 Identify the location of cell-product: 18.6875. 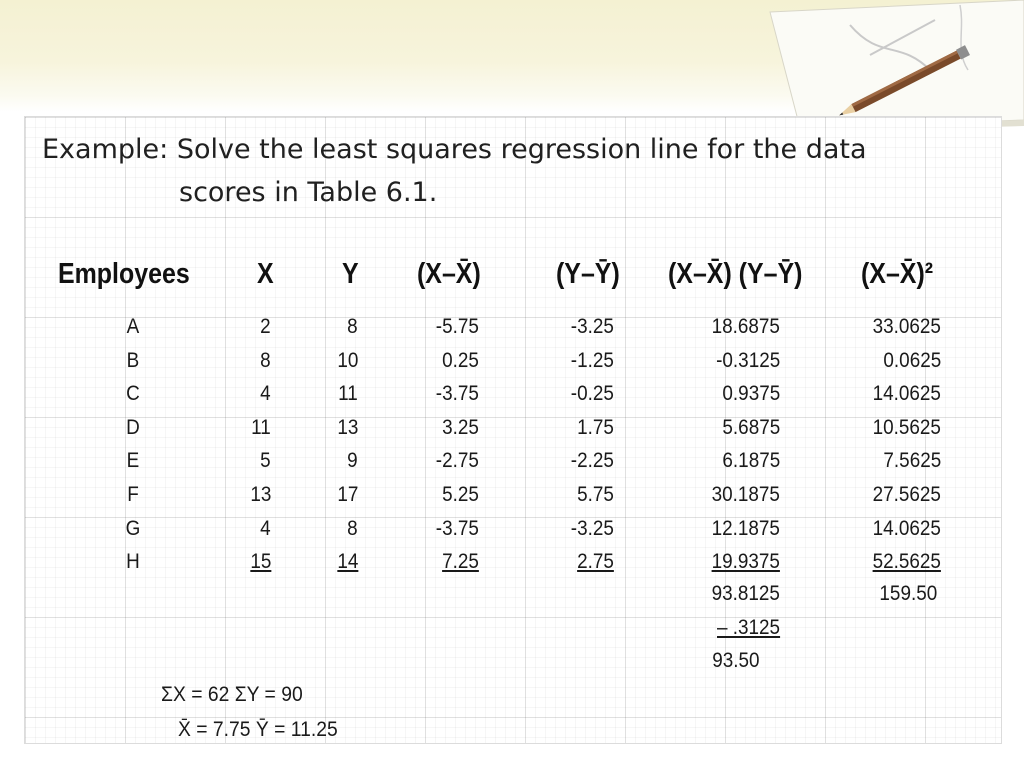
(745, 326).